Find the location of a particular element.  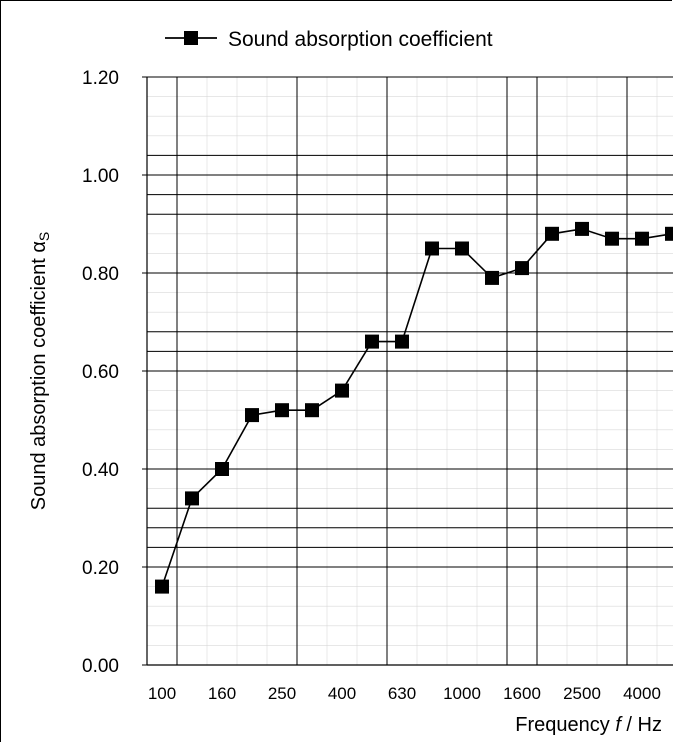

x-tick-label: 100 is located at coordinates (162, 693).